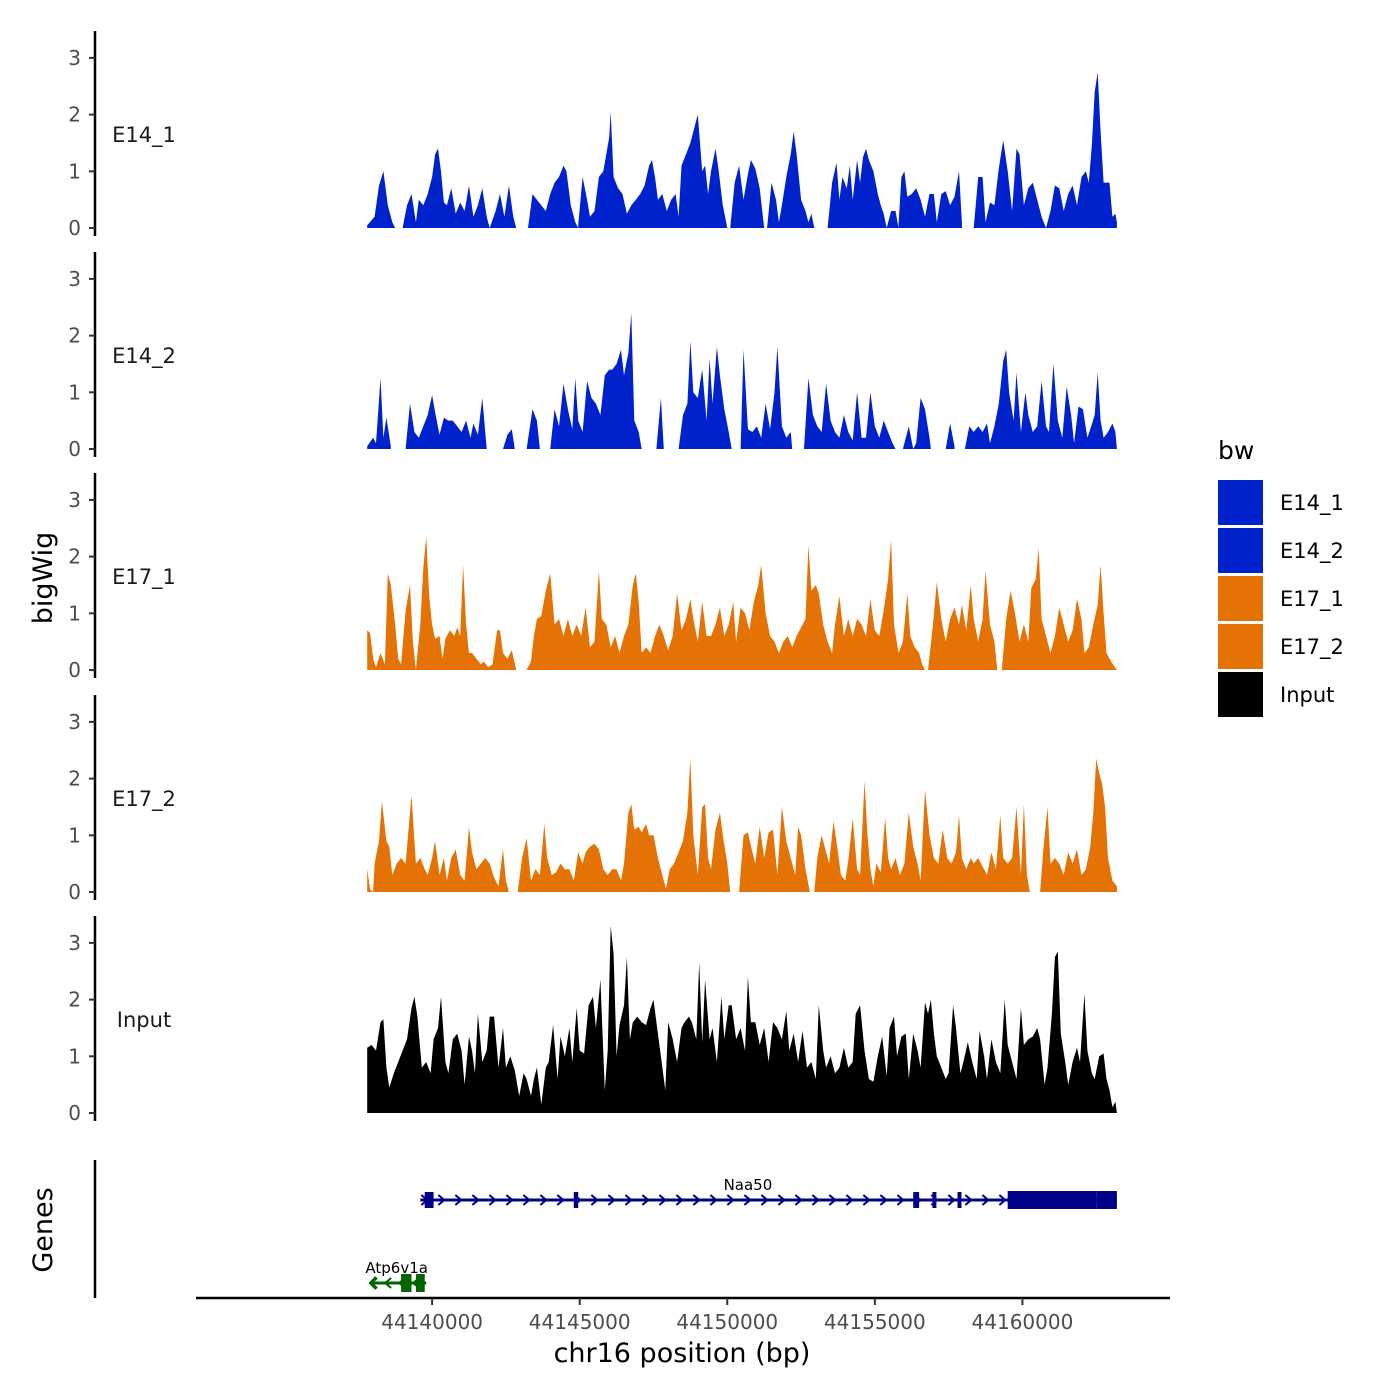  What do you see at coordinates (43, 1229) in the screenshot?
I see `genes-axis-title: Genes` at bounding box center [43, 1229].